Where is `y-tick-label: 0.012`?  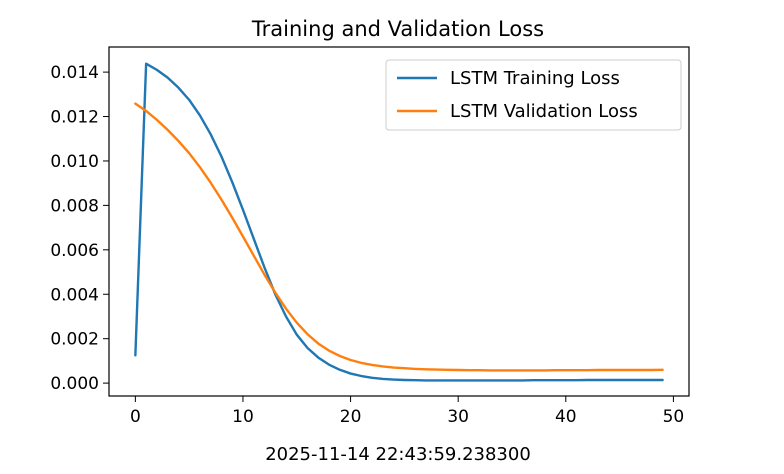 y-tick-label: 0.012 is located at coordinates (74, 118).